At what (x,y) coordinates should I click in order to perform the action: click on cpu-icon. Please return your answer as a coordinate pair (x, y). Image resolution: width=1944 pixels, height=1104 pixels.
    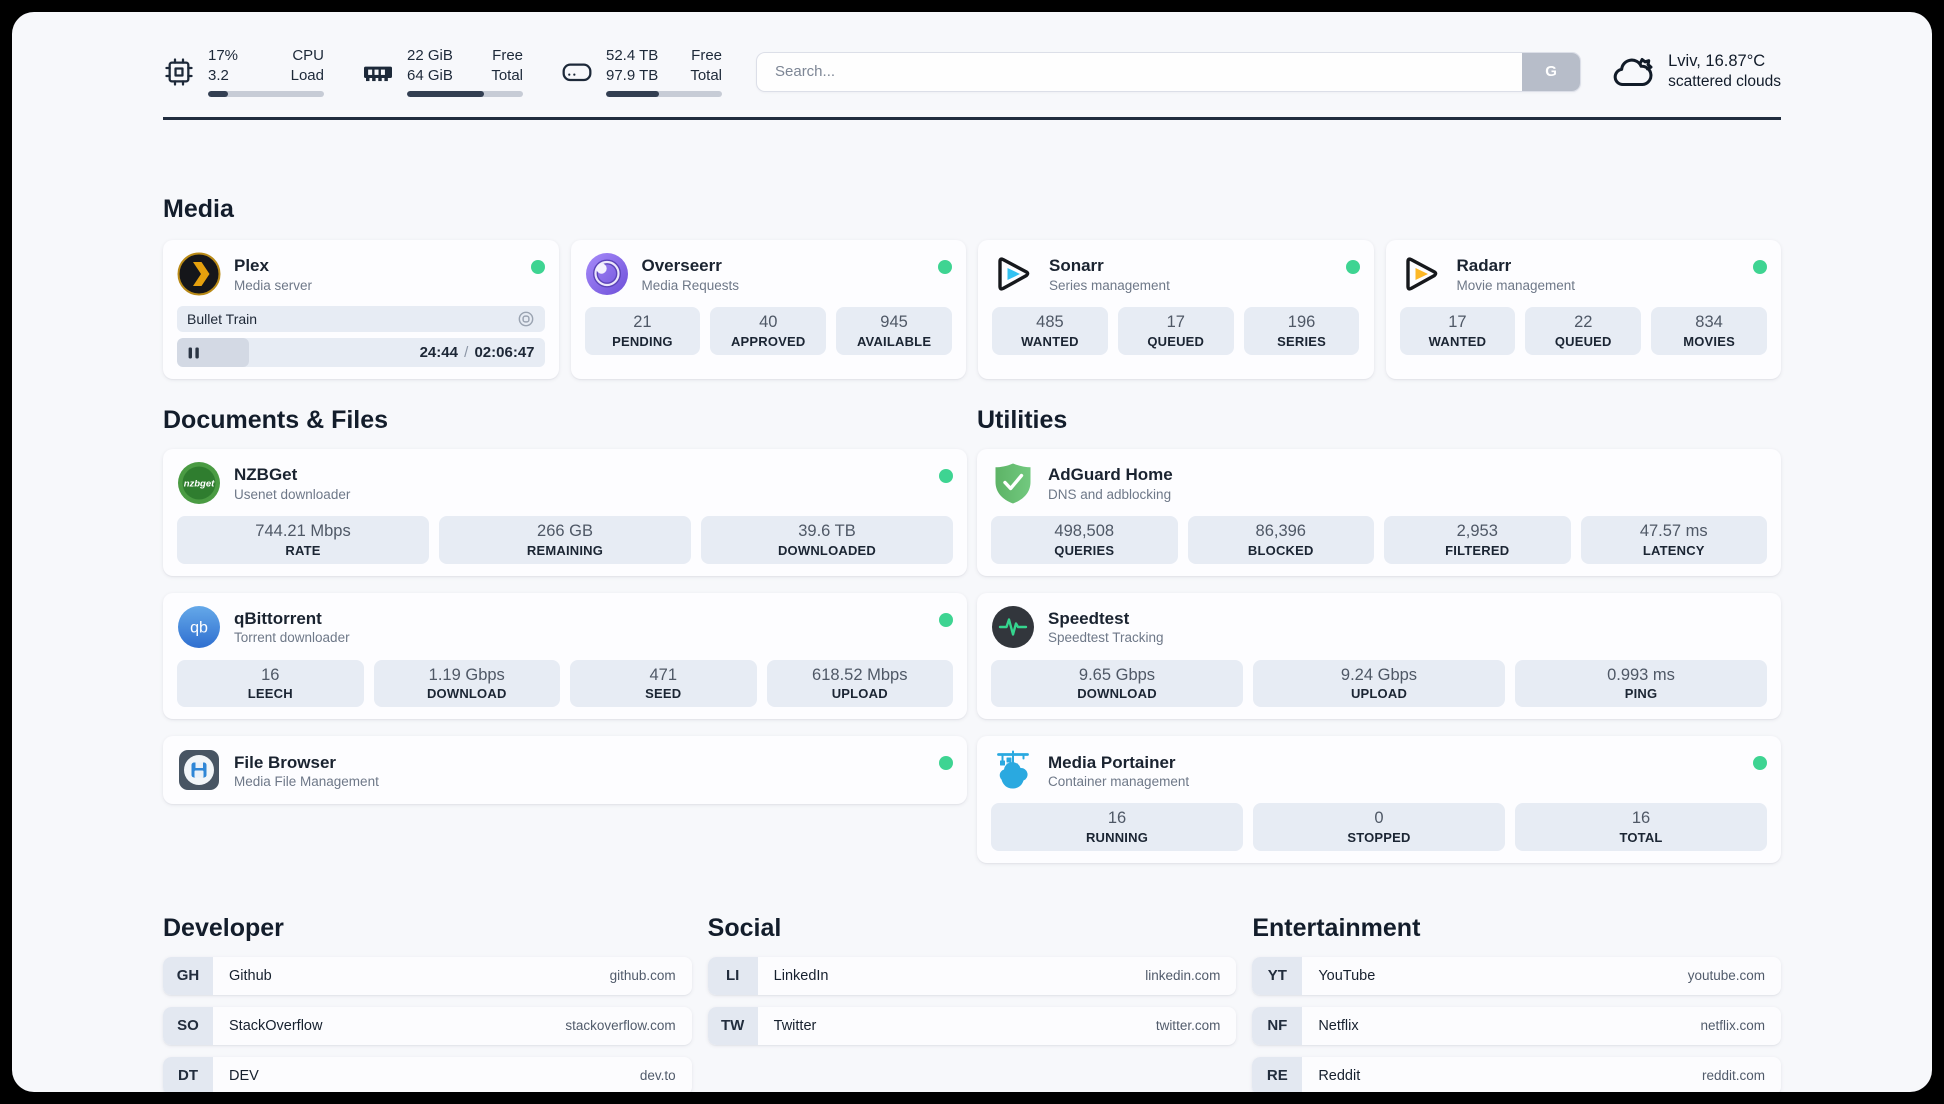
    Looking at the image, I should click on (179, 72).